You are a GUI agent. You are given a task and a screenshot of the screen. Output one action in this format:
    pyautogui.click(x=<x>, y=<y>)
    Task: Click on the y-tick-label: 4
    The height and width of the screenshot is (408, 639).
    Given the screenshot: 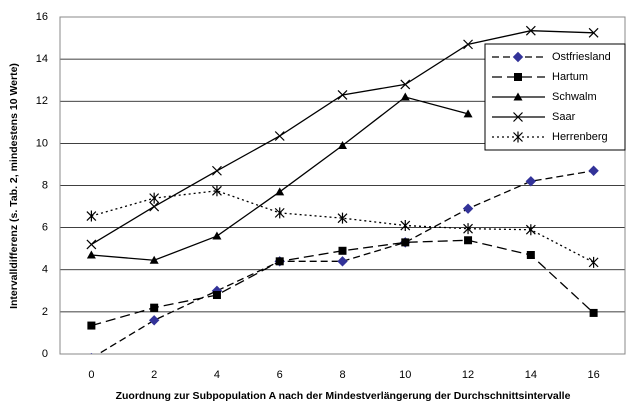 What is the action you would take?
    pyautogui.click(x=45, y=270)
    